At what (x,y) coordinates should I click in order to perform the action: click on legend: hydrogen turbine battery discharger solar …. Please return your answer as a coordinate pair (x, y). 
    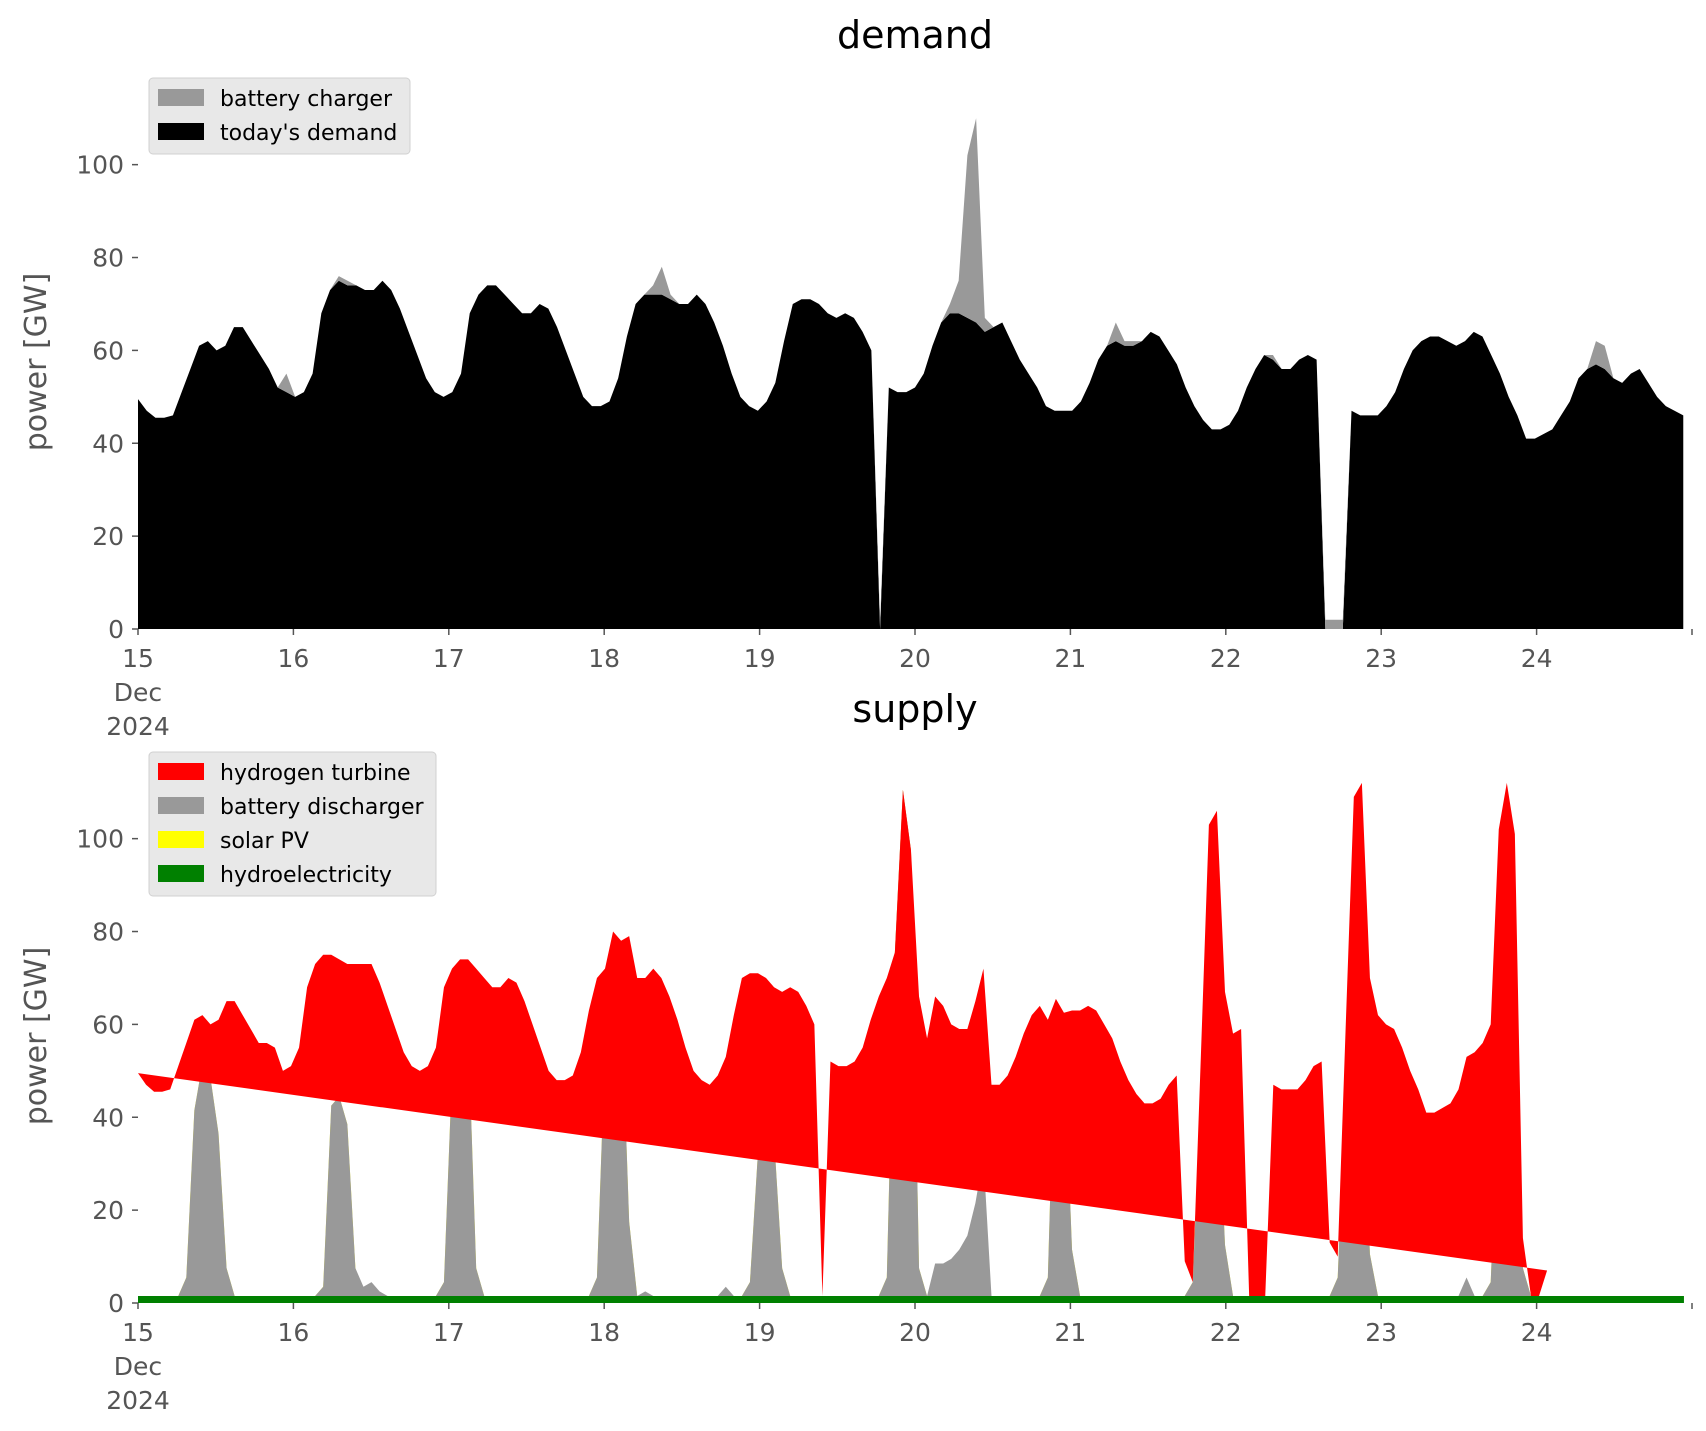
    Looking at the image, I should click on (292, 824).